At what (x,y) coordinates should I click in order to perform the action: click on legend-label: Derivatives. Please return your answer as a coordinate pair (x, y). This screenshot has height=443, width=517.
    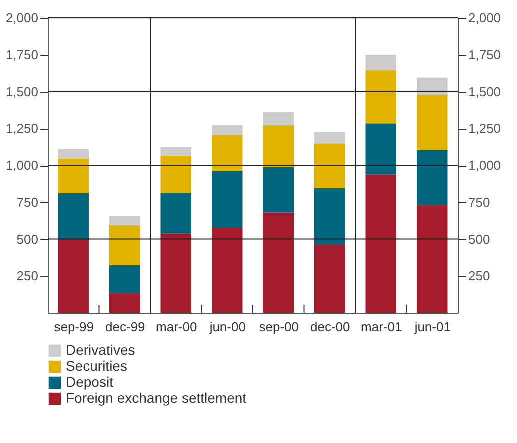
    Looking at the image, I should click on (101, 350).